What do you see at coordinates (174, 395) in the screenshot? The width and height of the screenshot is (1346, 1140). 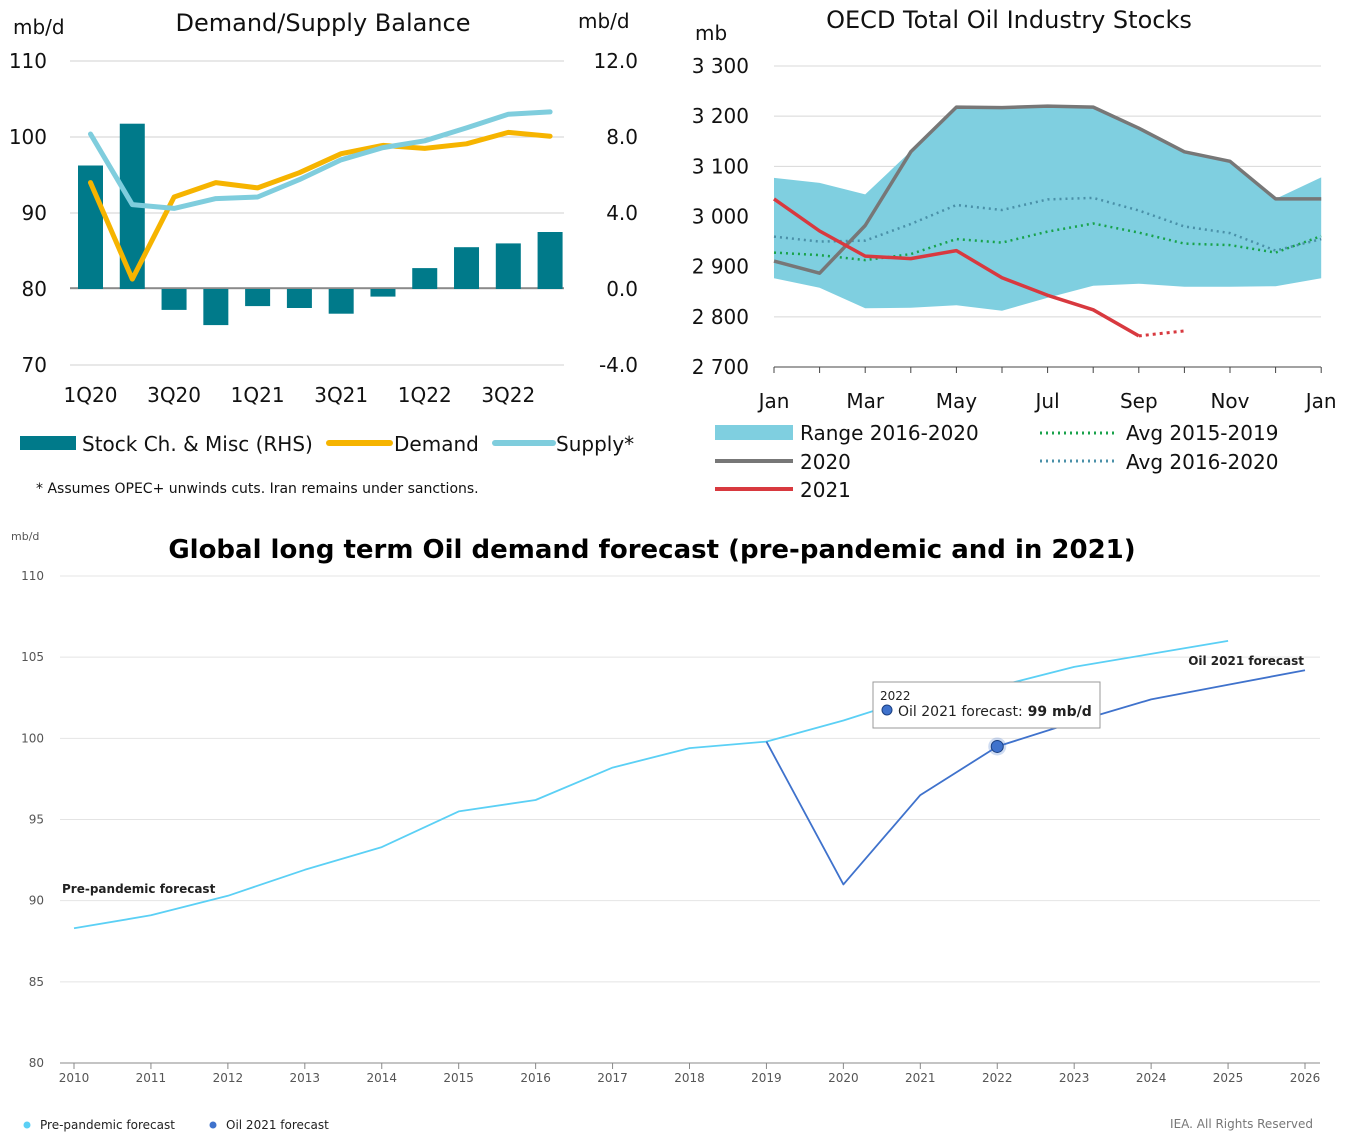 I see `x-tick-label: 3Q20` at bounding box center [174, 395].